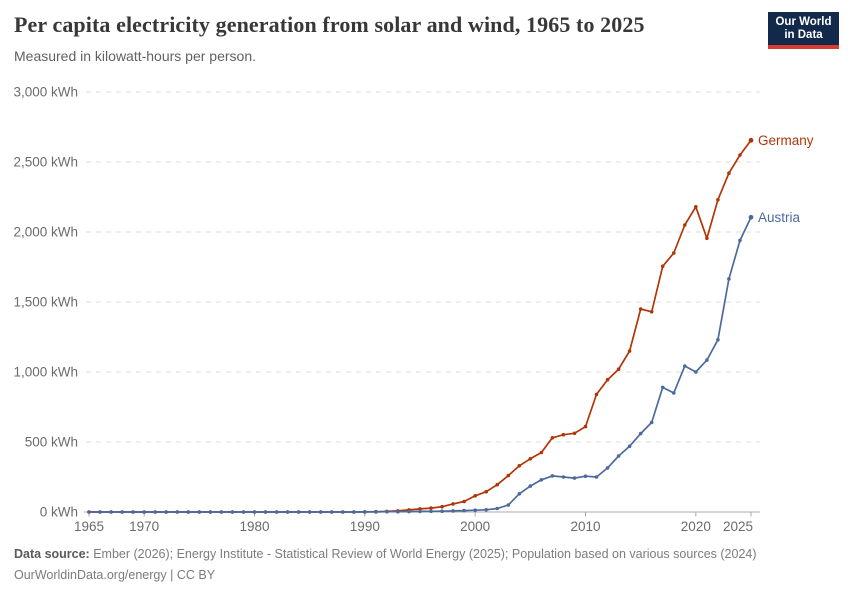  I want to click on germany-end-point, so click(751, 140).